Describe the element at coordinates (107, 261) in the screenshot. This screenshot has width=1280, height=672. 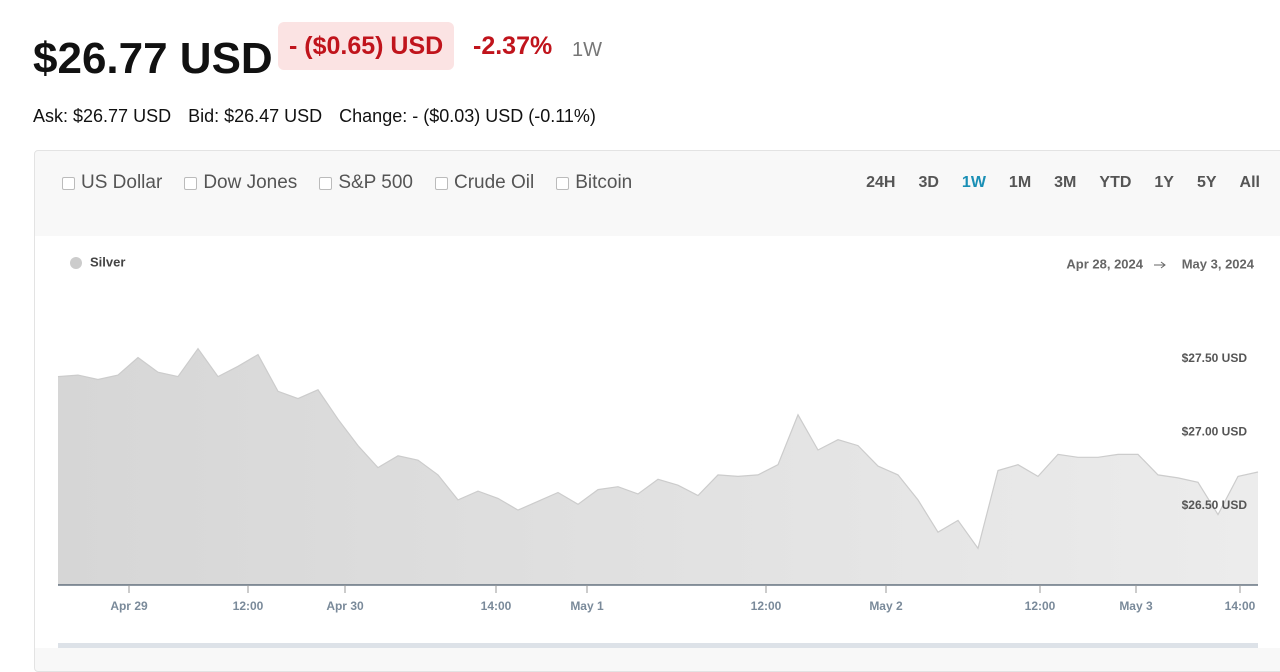
I see `legend-label: Silver` at that location.